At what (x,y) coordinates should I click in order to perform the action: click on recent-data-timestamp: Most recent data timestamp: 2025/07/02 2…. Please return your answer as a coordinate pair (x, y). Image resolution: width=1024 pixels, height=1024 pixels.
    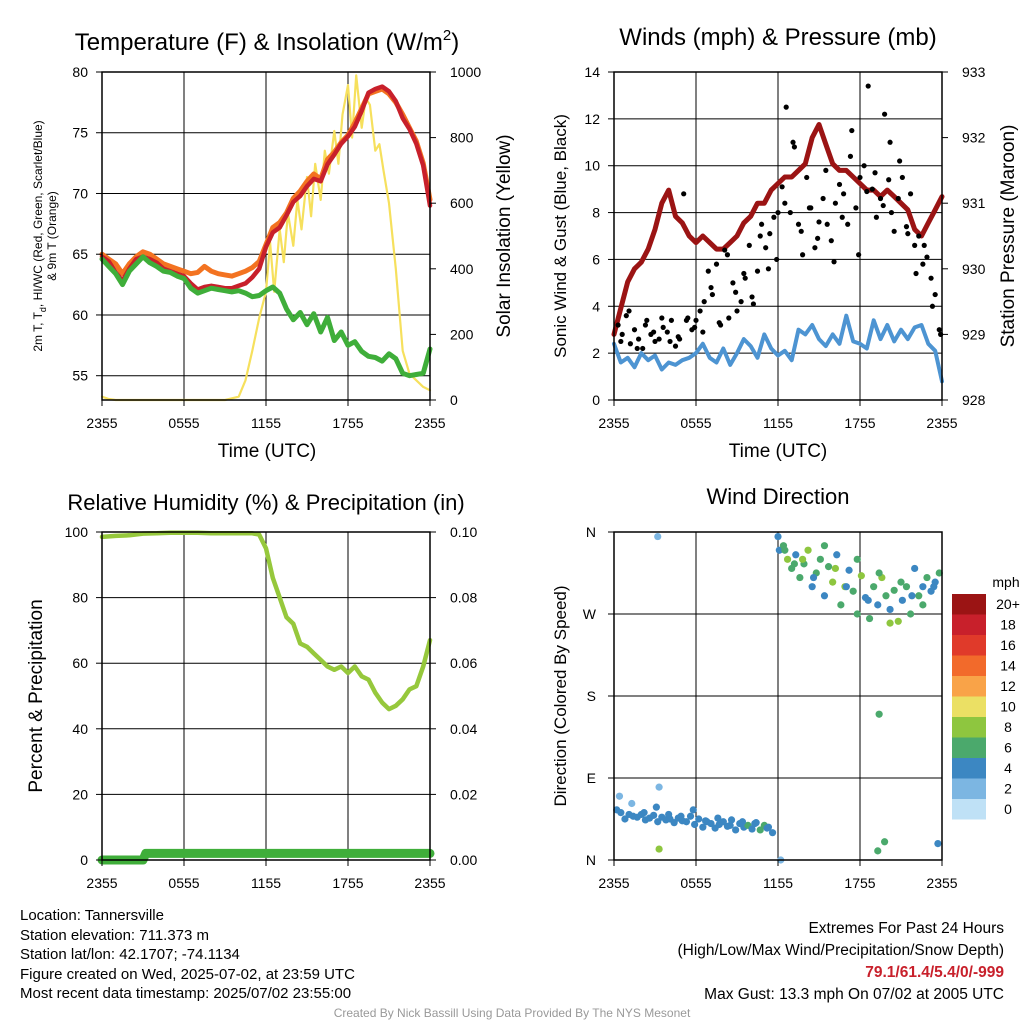
    Looking at the image, I should click on (186, 993).